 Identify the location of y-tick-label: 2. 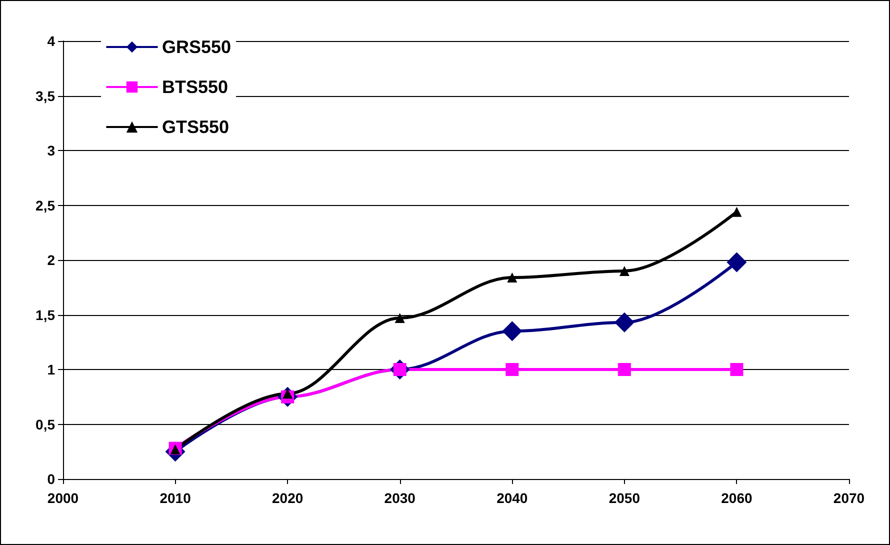
(51, 260).